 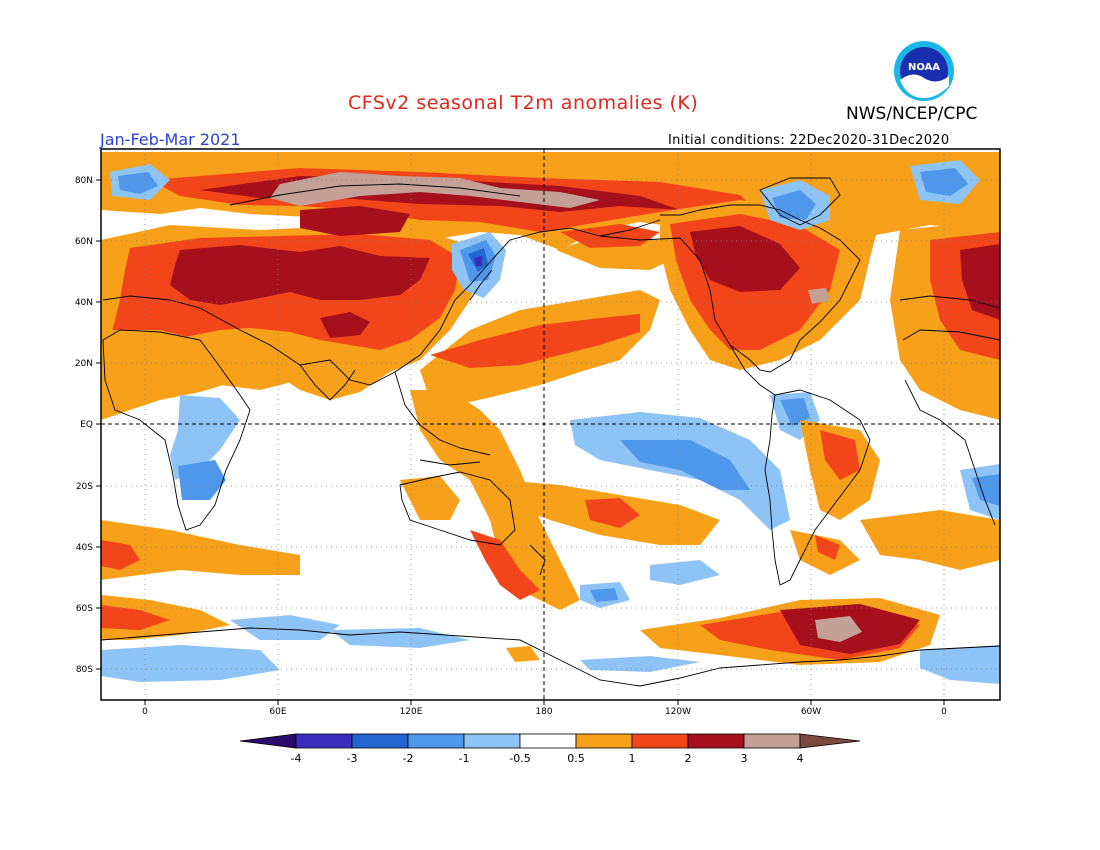 I want to click on lon-labels: 0 60E 120E 180 120W 60W 0, so click(x=544, y=712).